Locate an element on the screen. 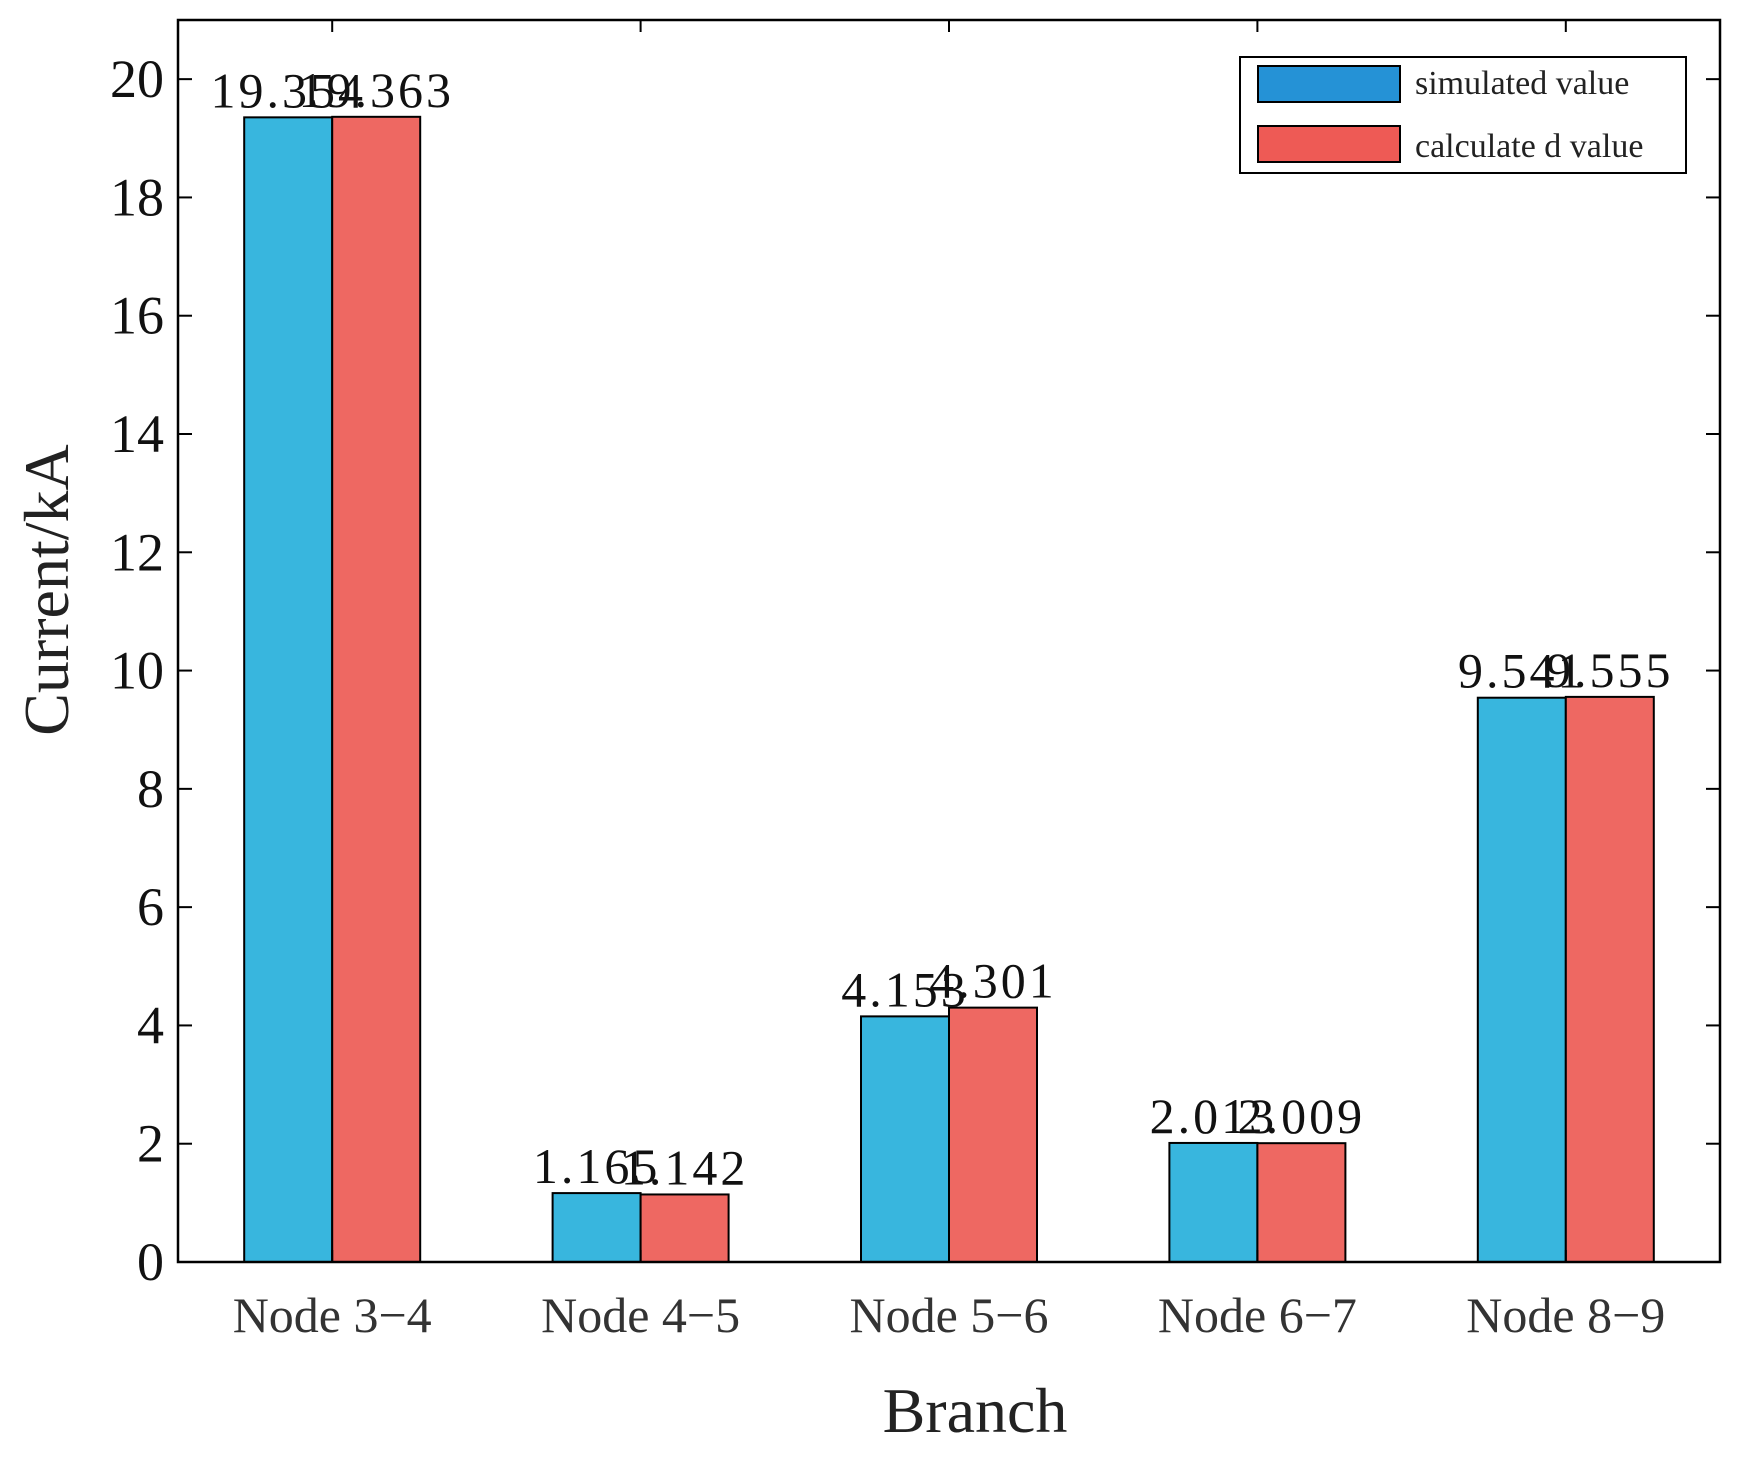 This screenshot has height=1460, width=1749. x-tick-label-3: Node 5−6 is located at coordinates (949, 1315).